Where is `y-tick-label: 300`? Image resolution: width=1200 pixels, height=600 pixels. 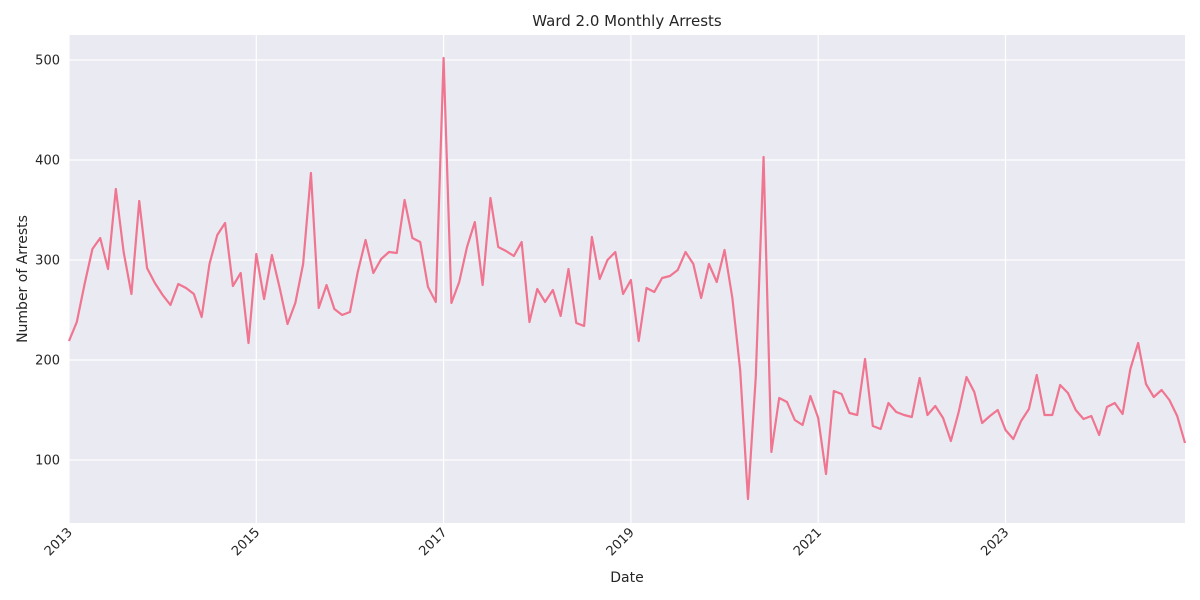
y-tick-label: 300 is located at coordinates (47, 261).